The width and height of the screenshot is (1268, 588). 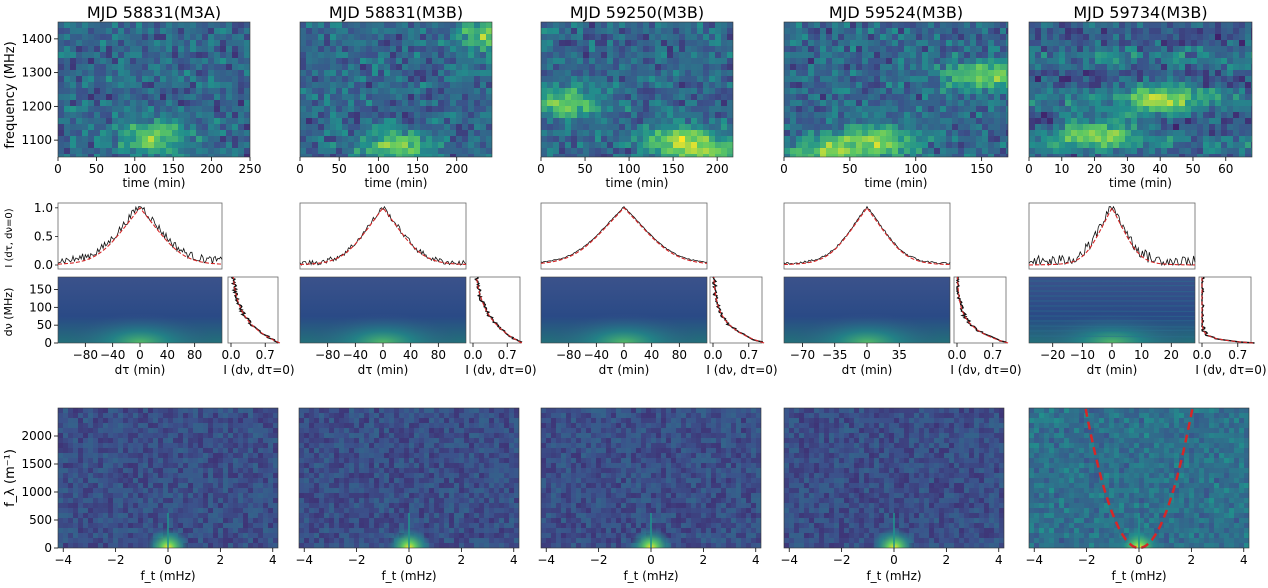 I want to click on secondary-xlabel: f_t (mHz), so click(x=167, y=576).